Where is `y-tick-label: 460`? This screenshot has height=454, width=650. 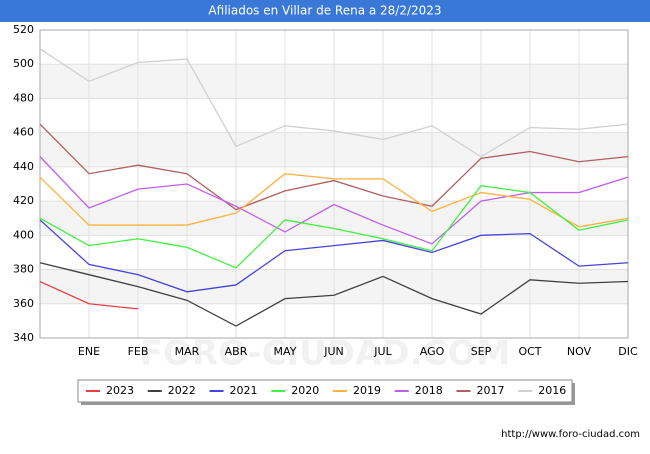
y-tick-label: 460 is located at coordinates (23, 132).